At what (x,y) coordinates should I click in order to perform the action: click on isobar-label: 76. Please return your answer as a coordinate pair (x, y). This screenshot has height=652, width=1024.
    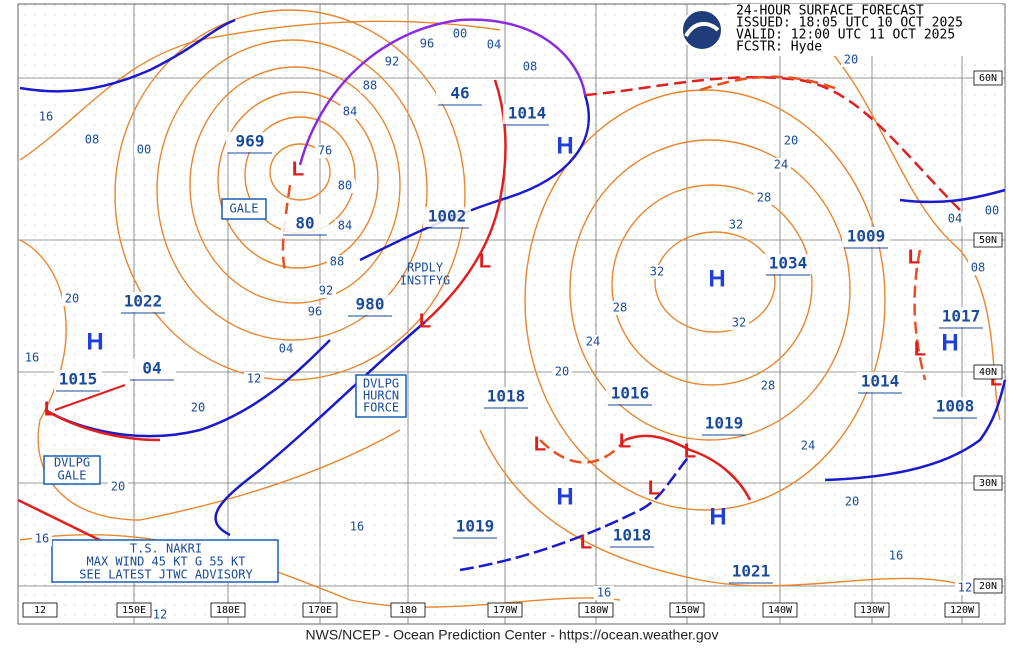
    Looking at the image, I should click on (325, 151).